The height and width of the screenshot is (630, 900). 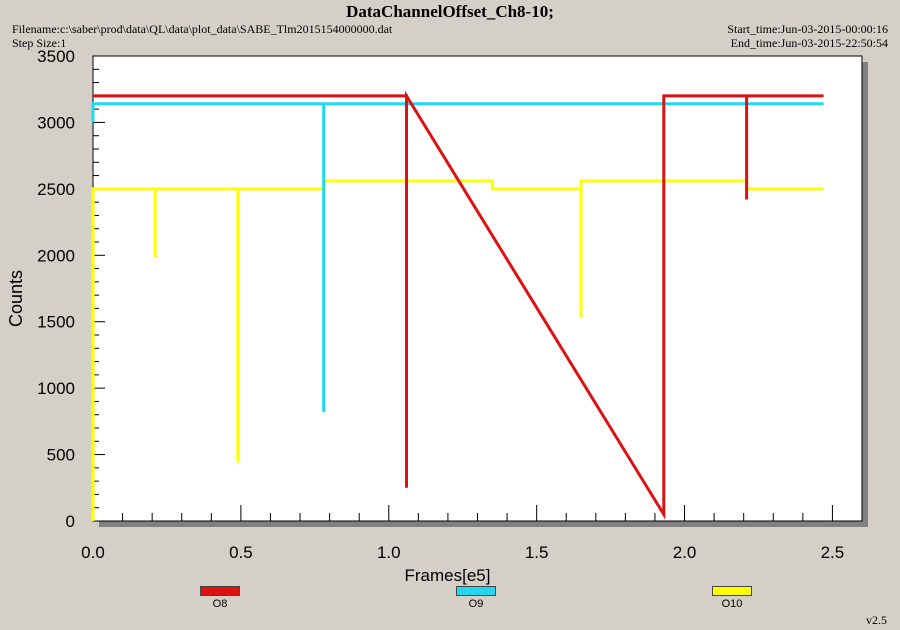 What do you see at coordinates (476, 604) in the screenshot?
I see `legend-label-o9: O9` at bounding box center [476, 604].